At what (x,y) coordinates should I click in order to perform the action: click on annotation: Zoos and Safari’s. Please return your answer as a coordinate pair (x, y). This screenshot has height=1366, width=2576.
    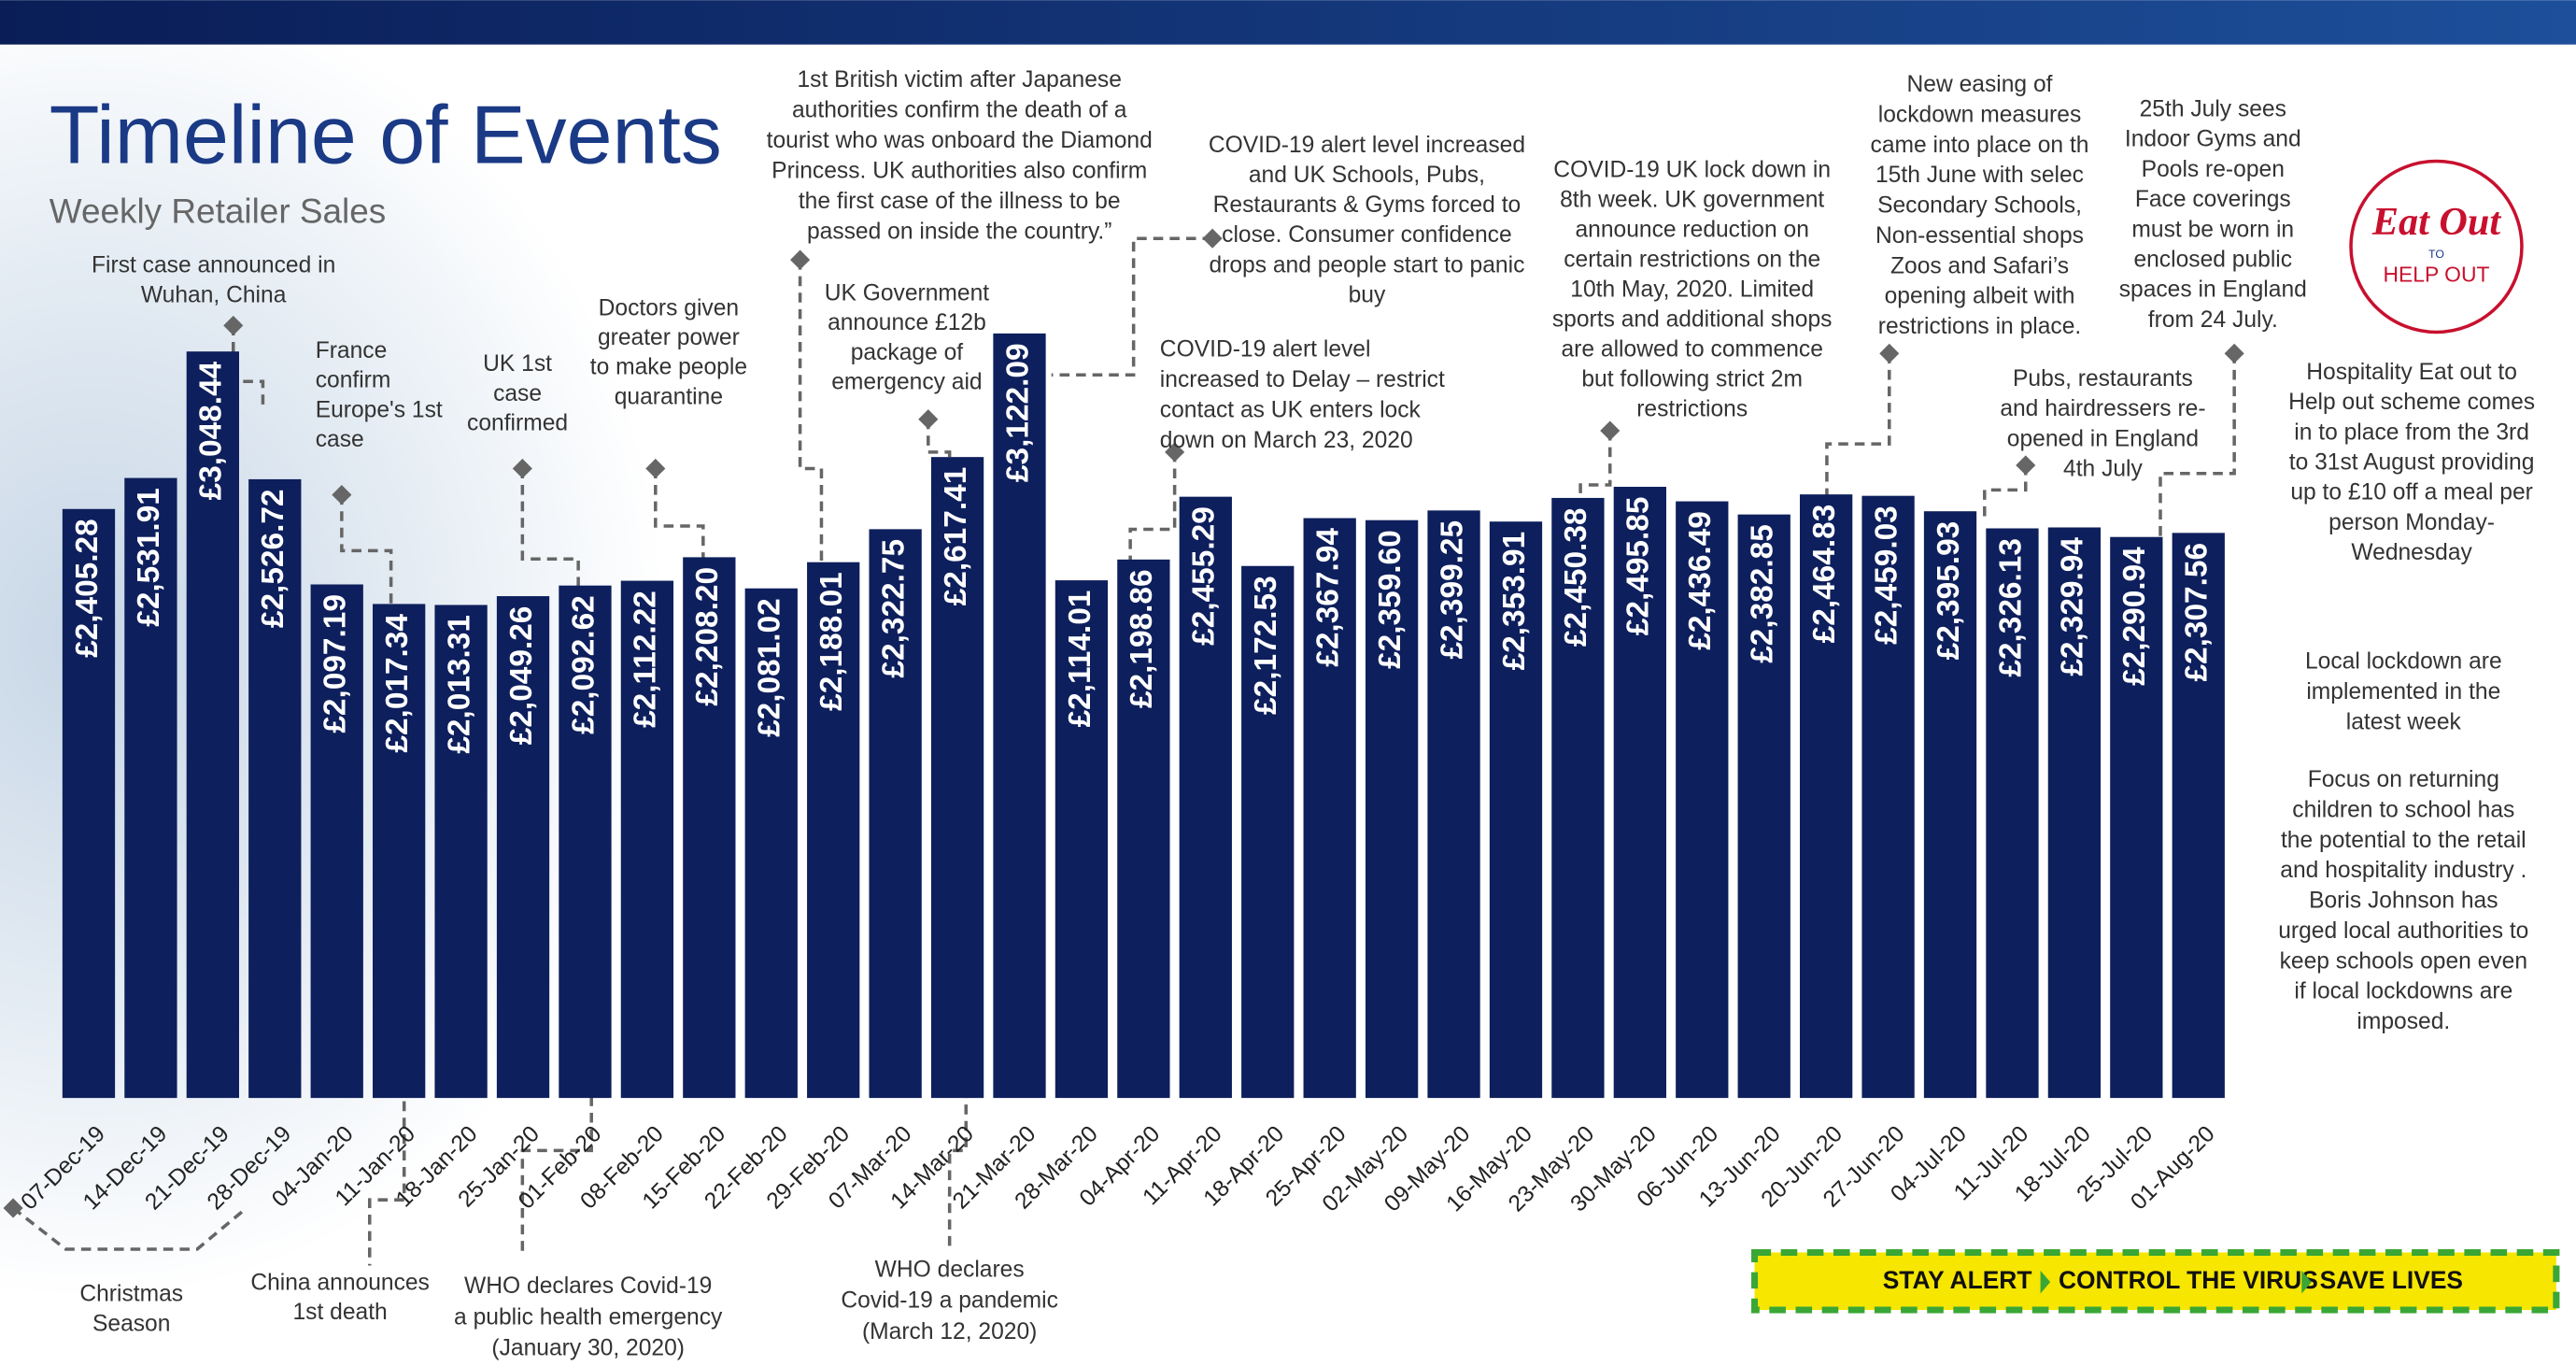
    Looking at the image, I should click on (1979, 265).